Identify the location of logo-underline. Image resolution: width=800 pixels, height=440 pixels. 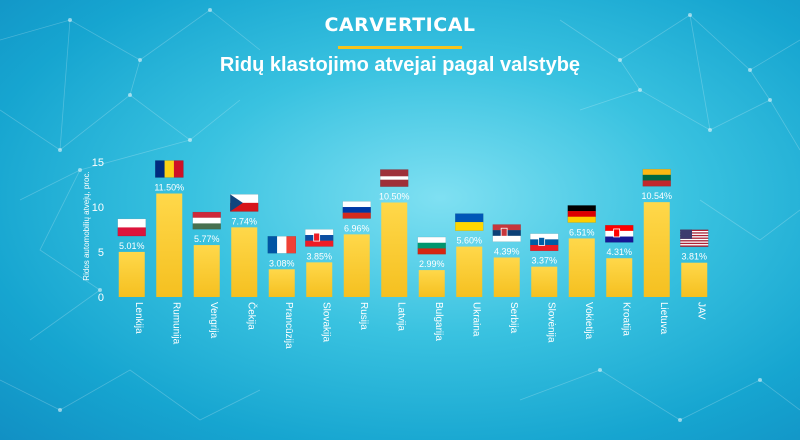
(400, 47).